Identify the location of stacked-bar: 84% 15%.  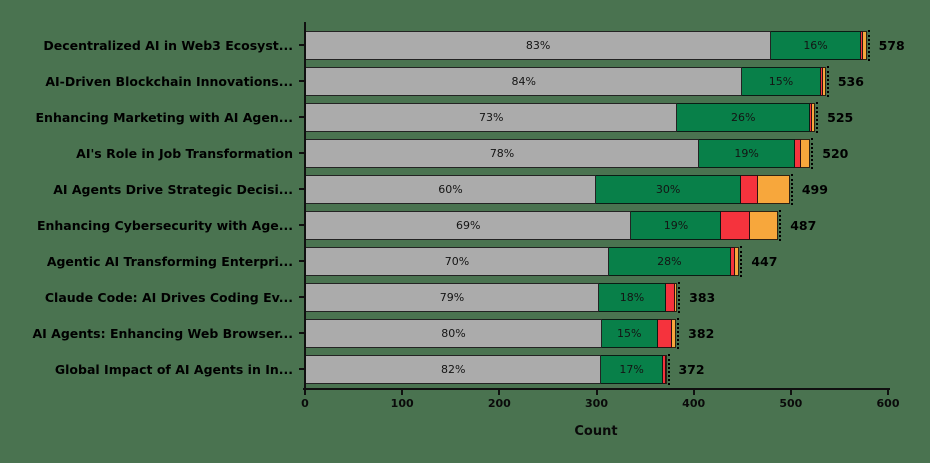
(567, 81).